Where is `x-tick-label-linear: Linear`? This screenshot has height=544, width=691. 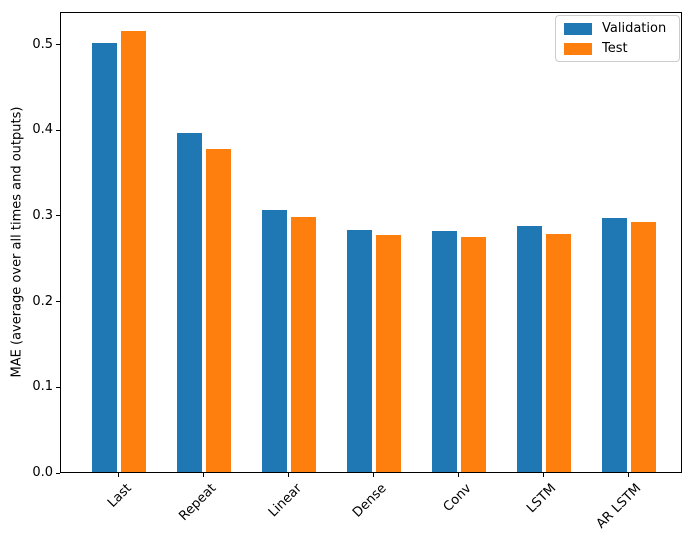 x-tick-label-linear: Linear is located at coordinates (285, 501).